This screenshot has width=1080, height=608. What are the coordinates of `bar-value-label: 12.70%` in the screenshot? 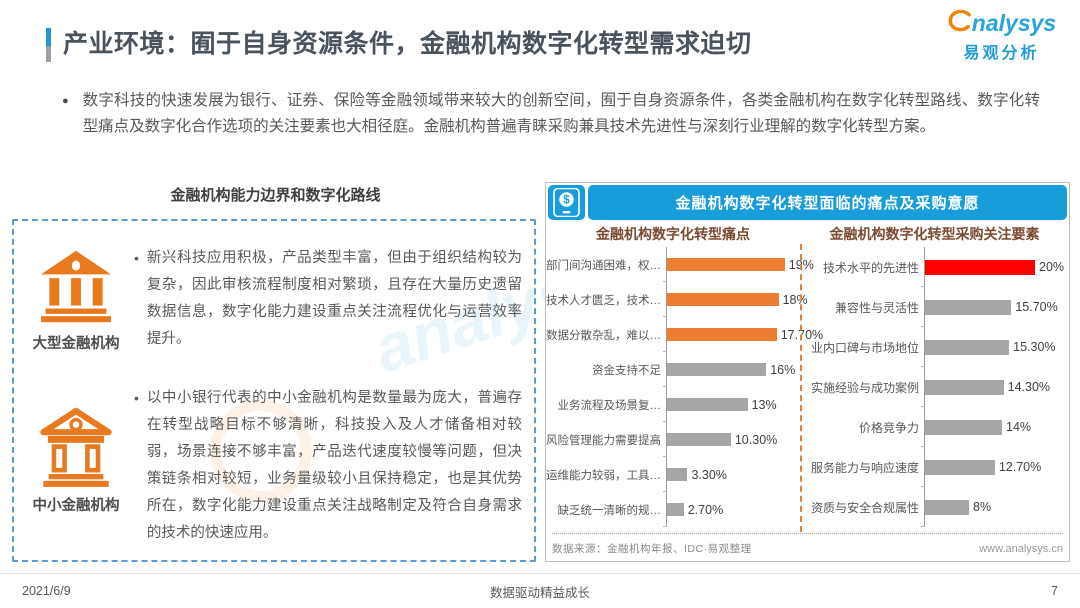 It's located at (1020, 467).